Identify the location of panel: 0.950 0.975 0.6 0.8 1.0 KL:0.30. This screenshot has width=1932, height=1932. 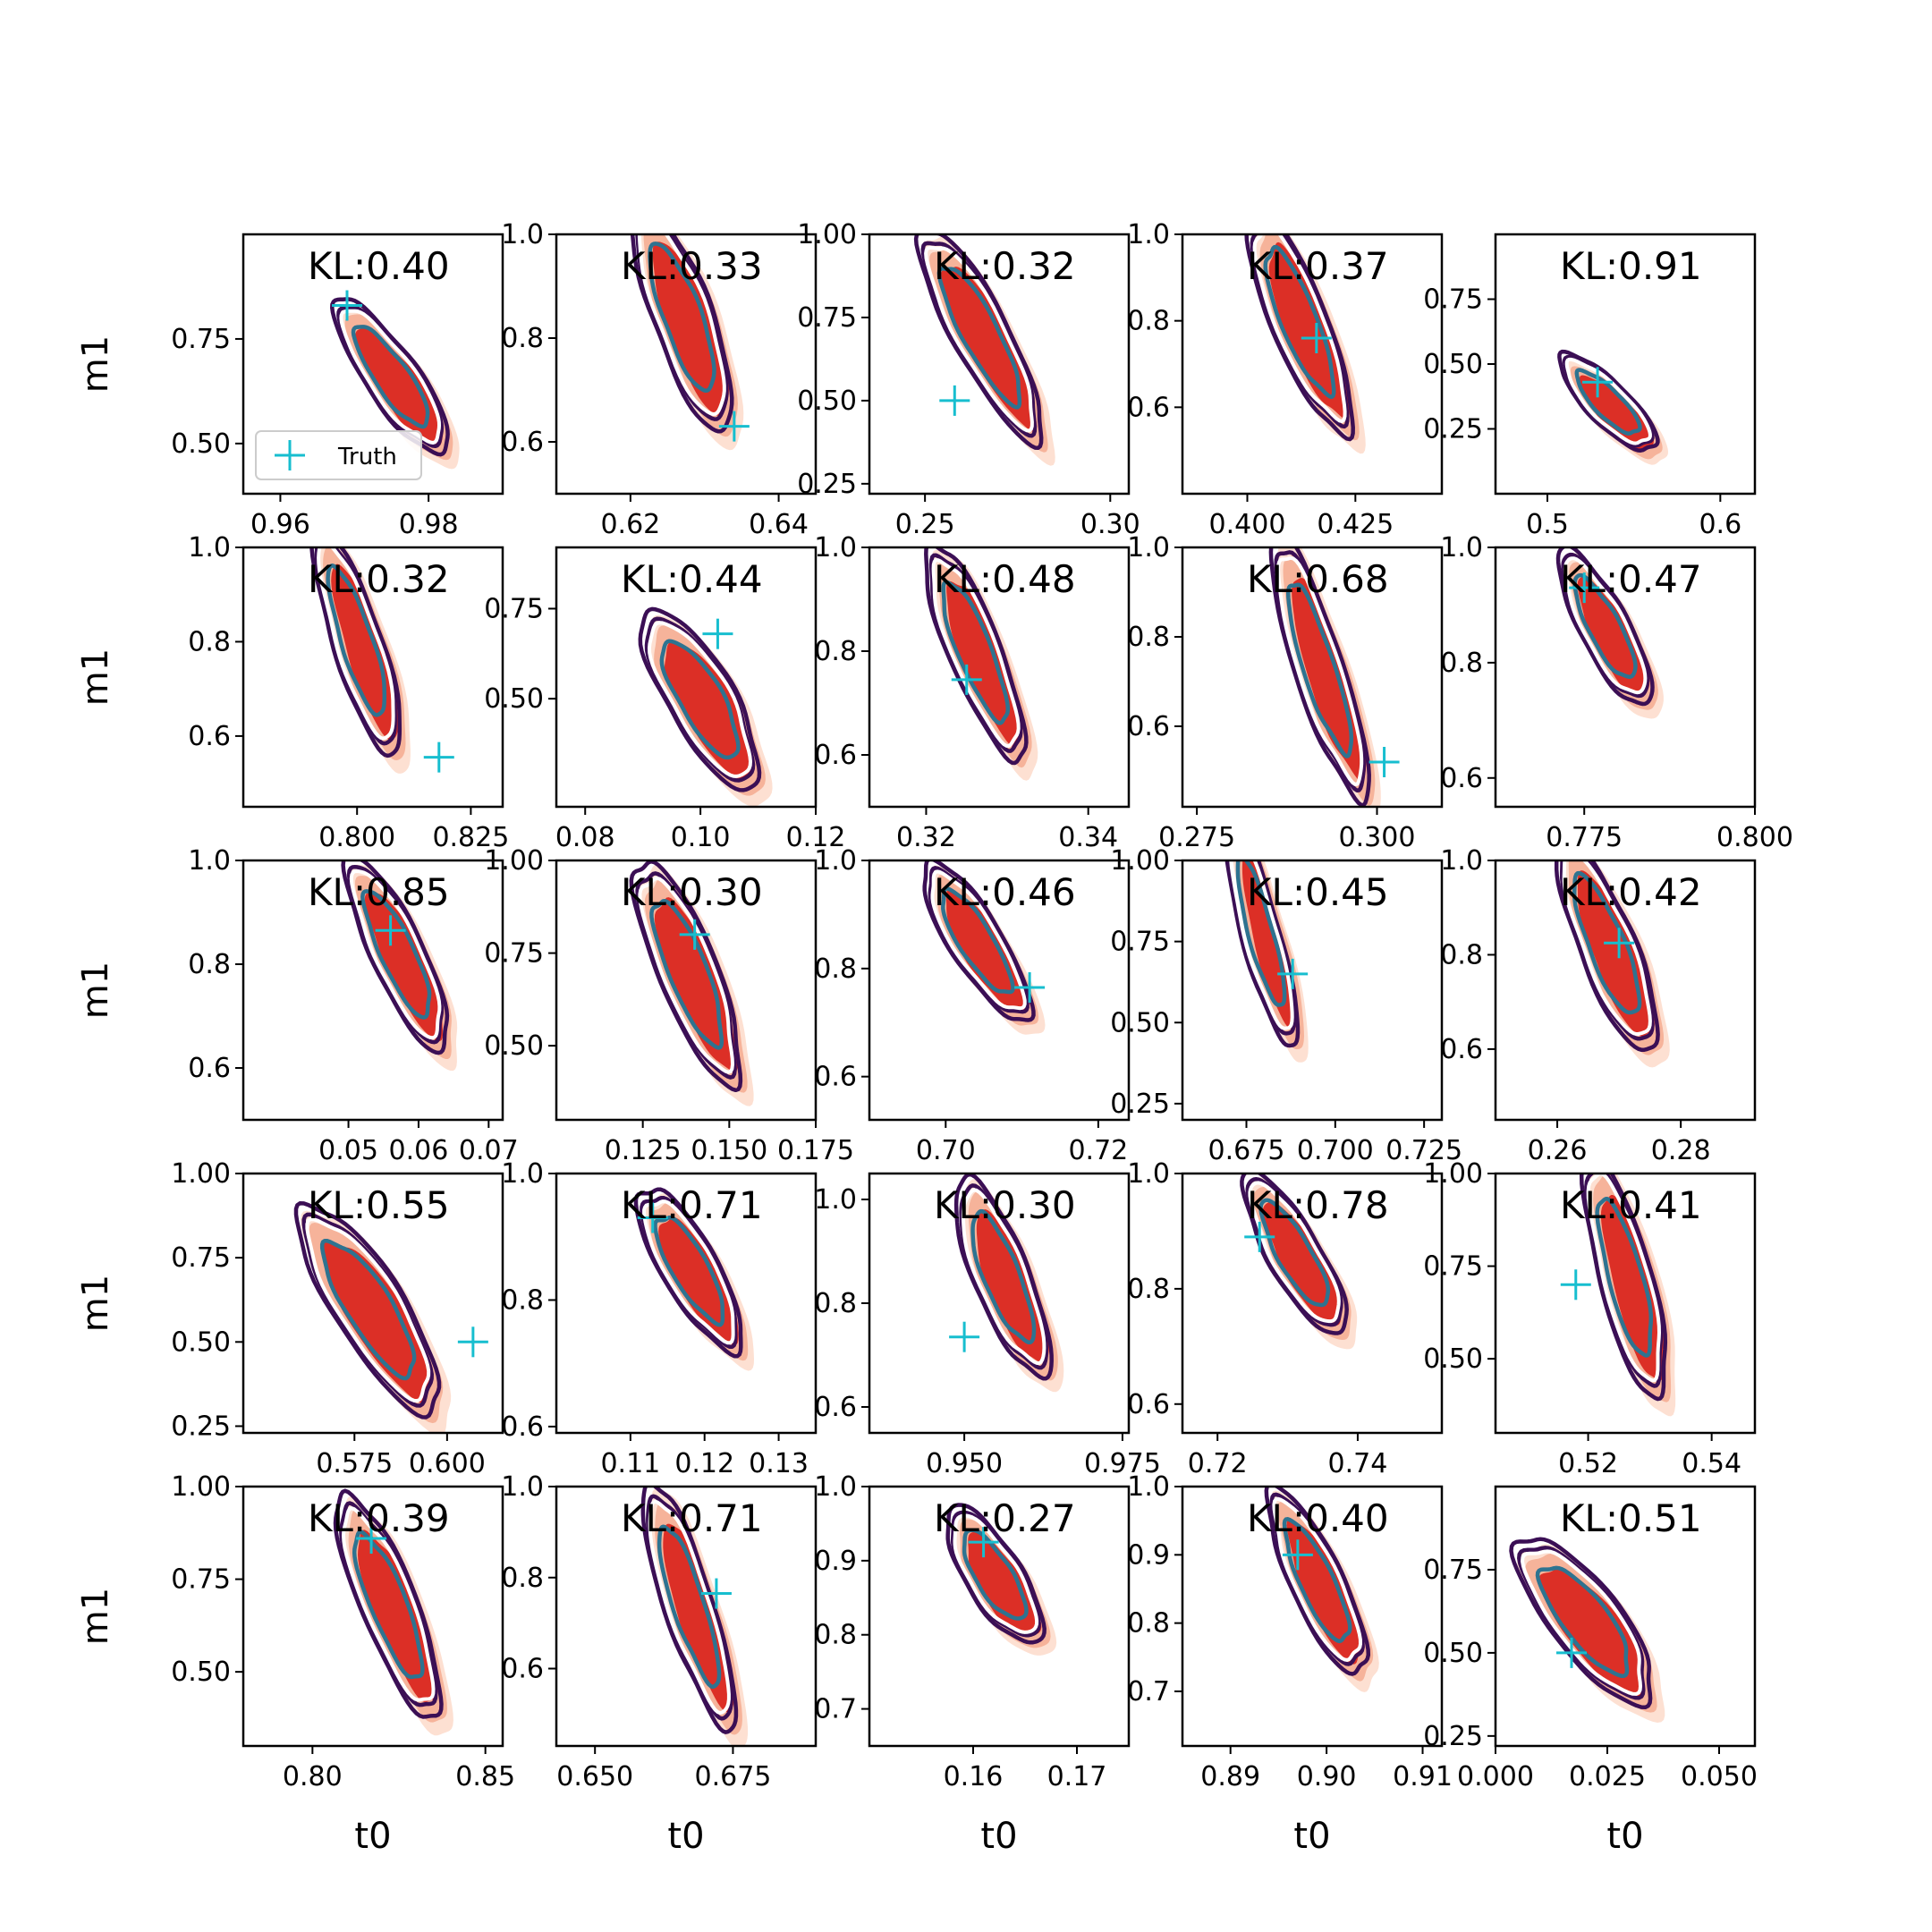
(987, 1325).